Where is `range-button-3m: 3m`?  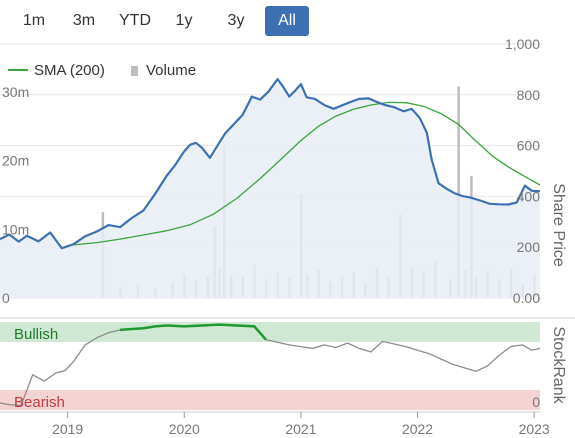
range-button-3m: 3m is located at coordinates (84, 20).